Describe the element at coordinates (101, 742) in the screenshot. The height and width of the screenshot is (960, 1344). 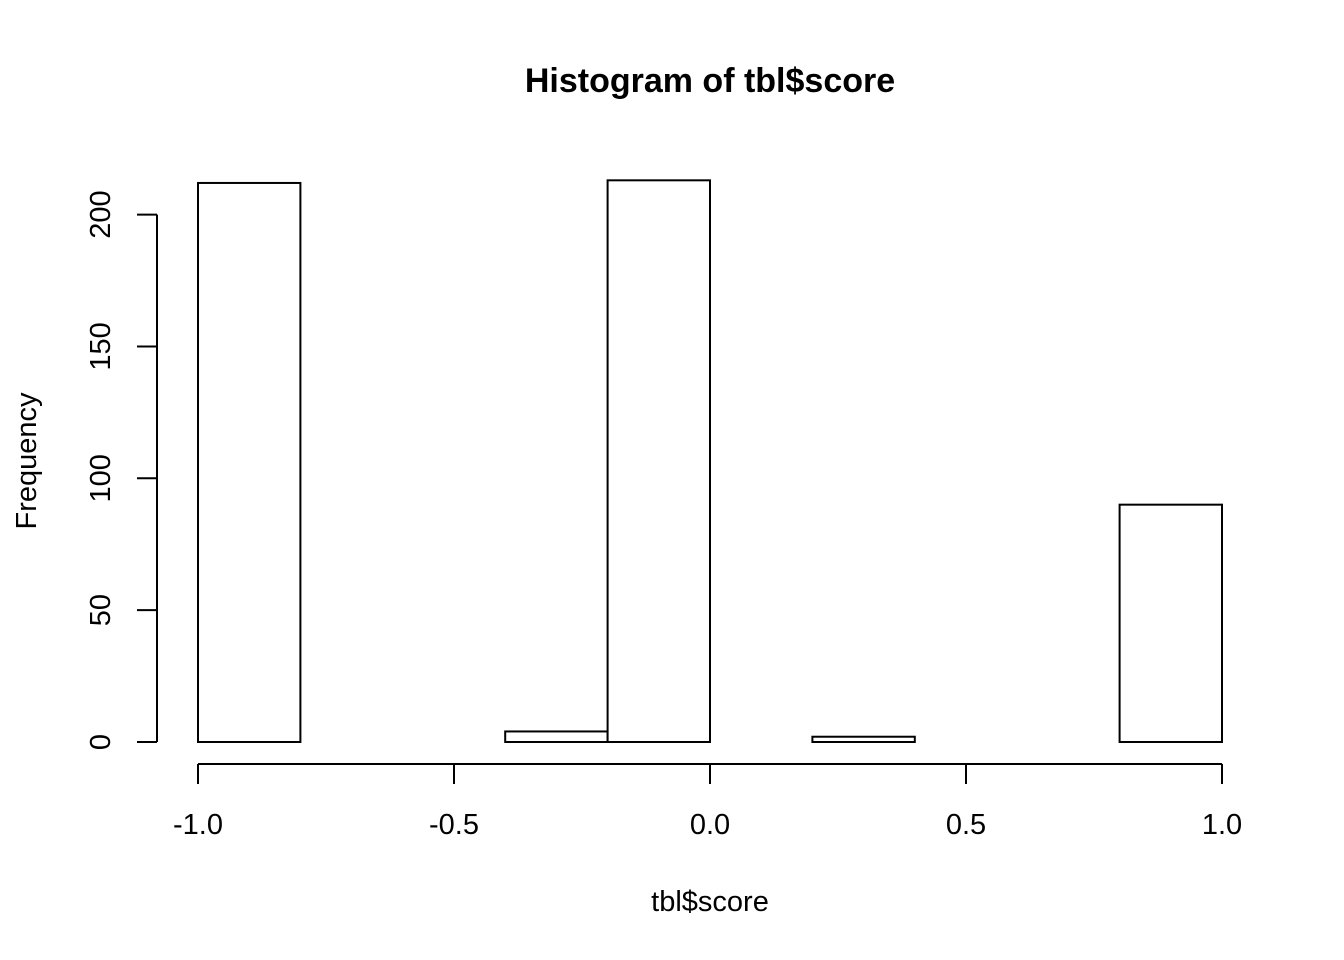
I see `y-tick-label: 0` at that location.